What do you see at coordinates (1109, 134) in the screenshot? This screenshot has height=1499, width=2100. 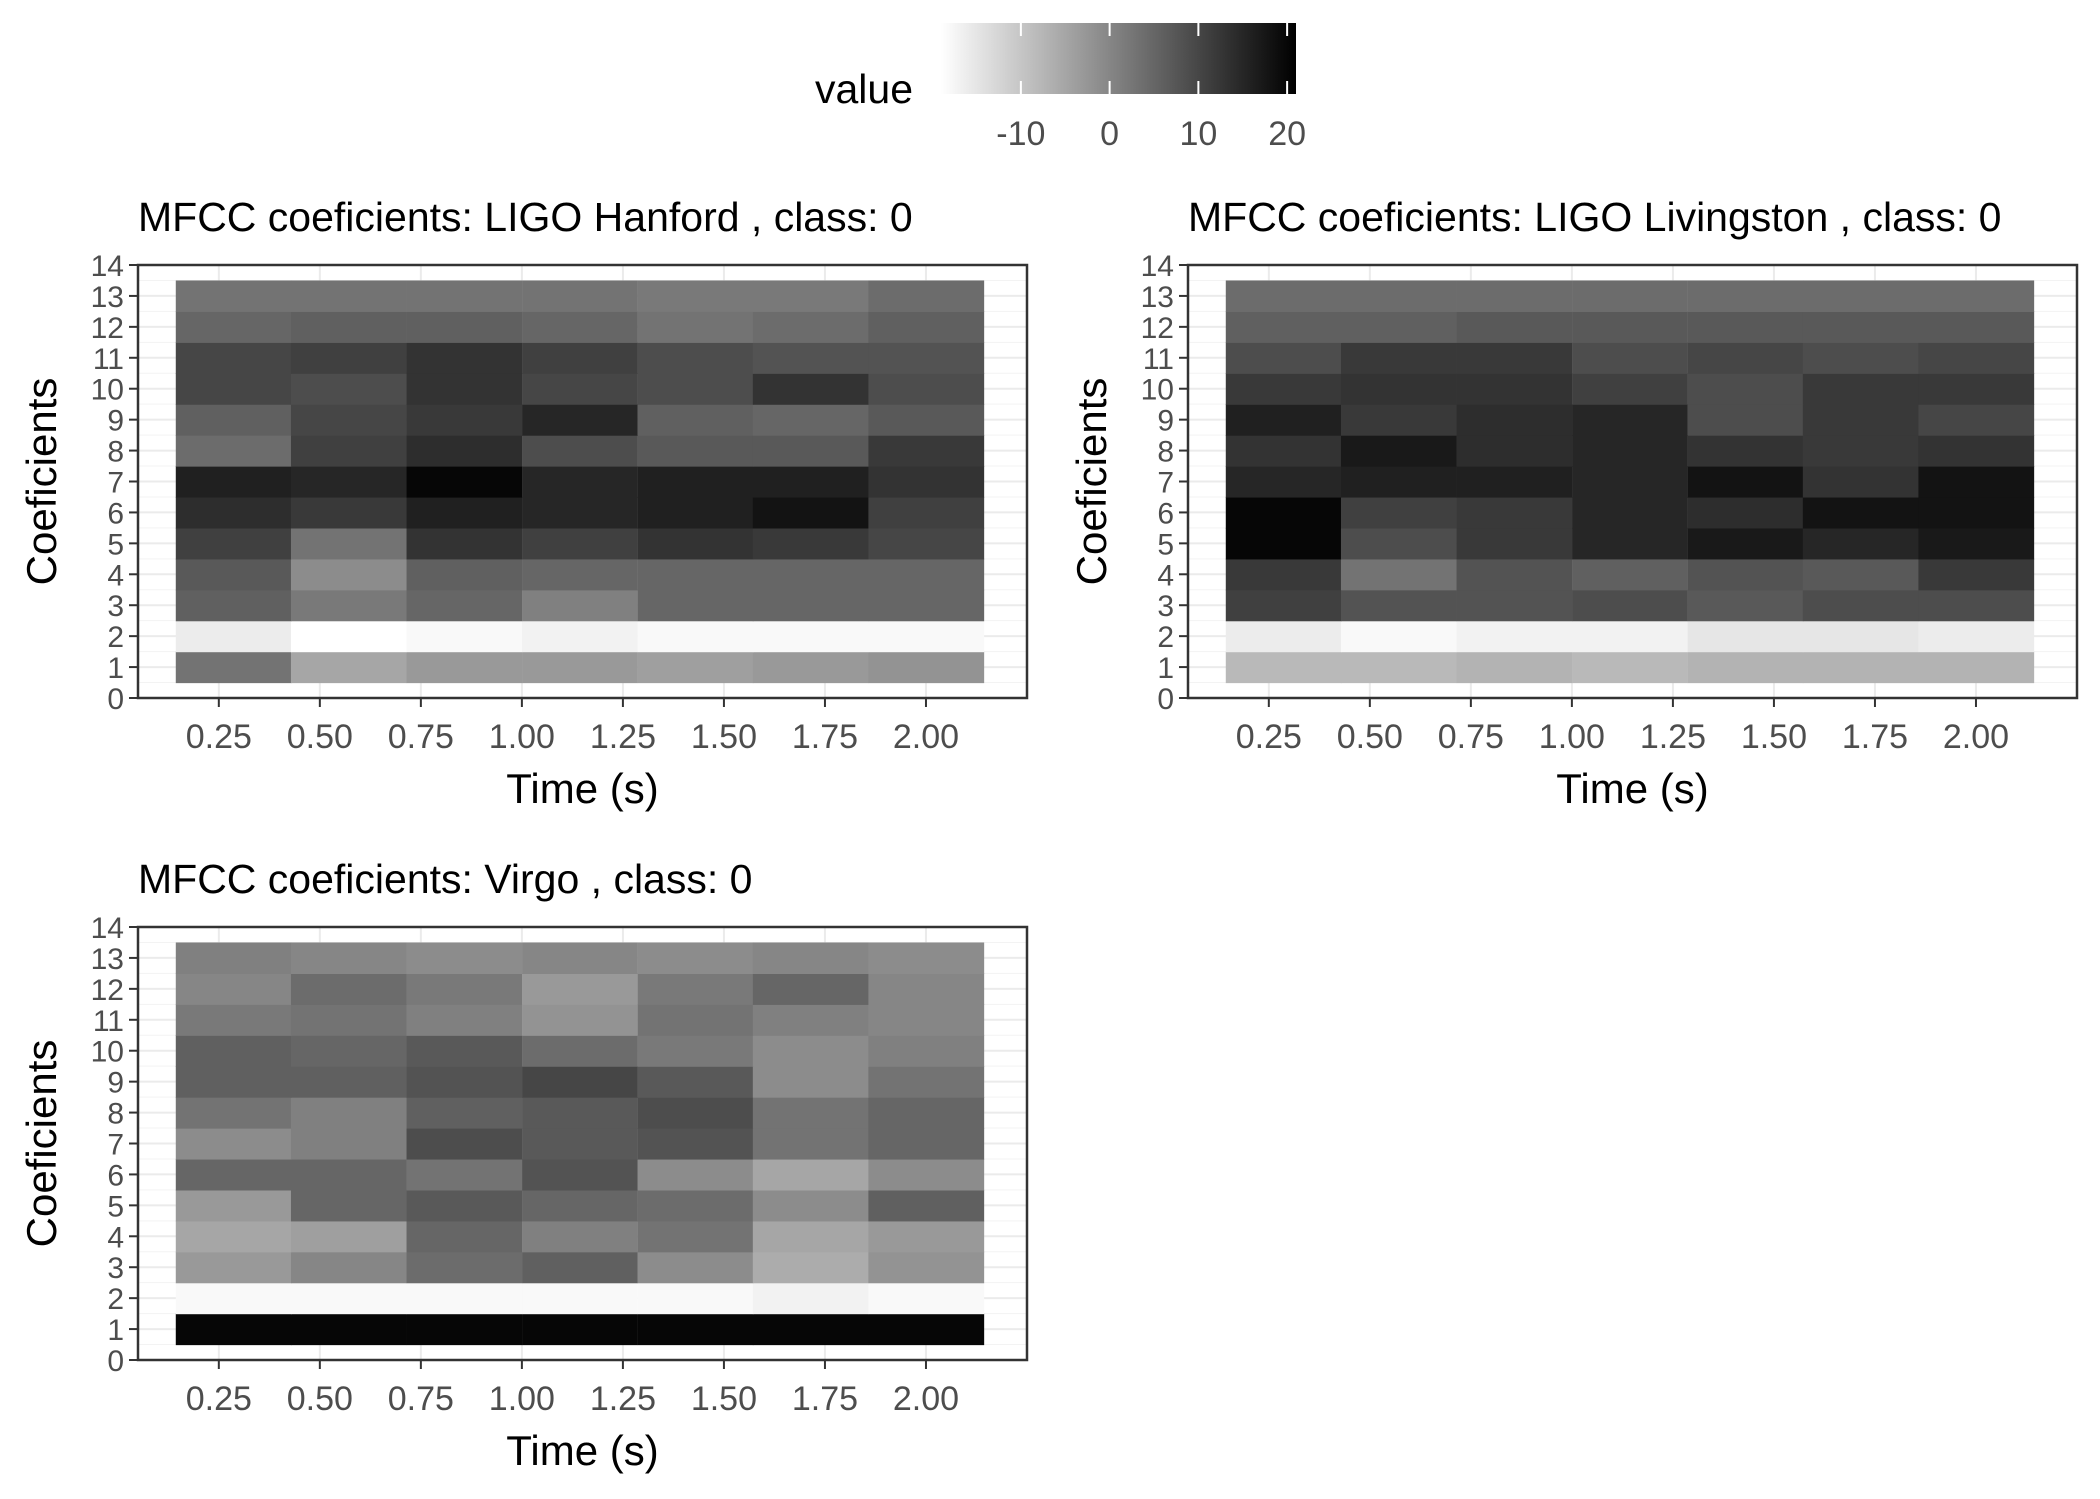 I see `legend-tick-label: 0` at bounding box center [1109, 134].